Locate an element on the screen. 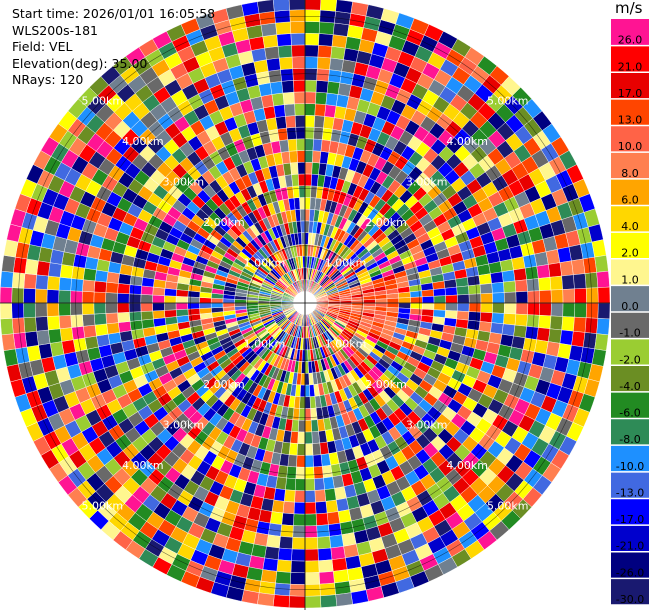  colorbar-tick-label: -10.0 is located at coordinates (630, 466).